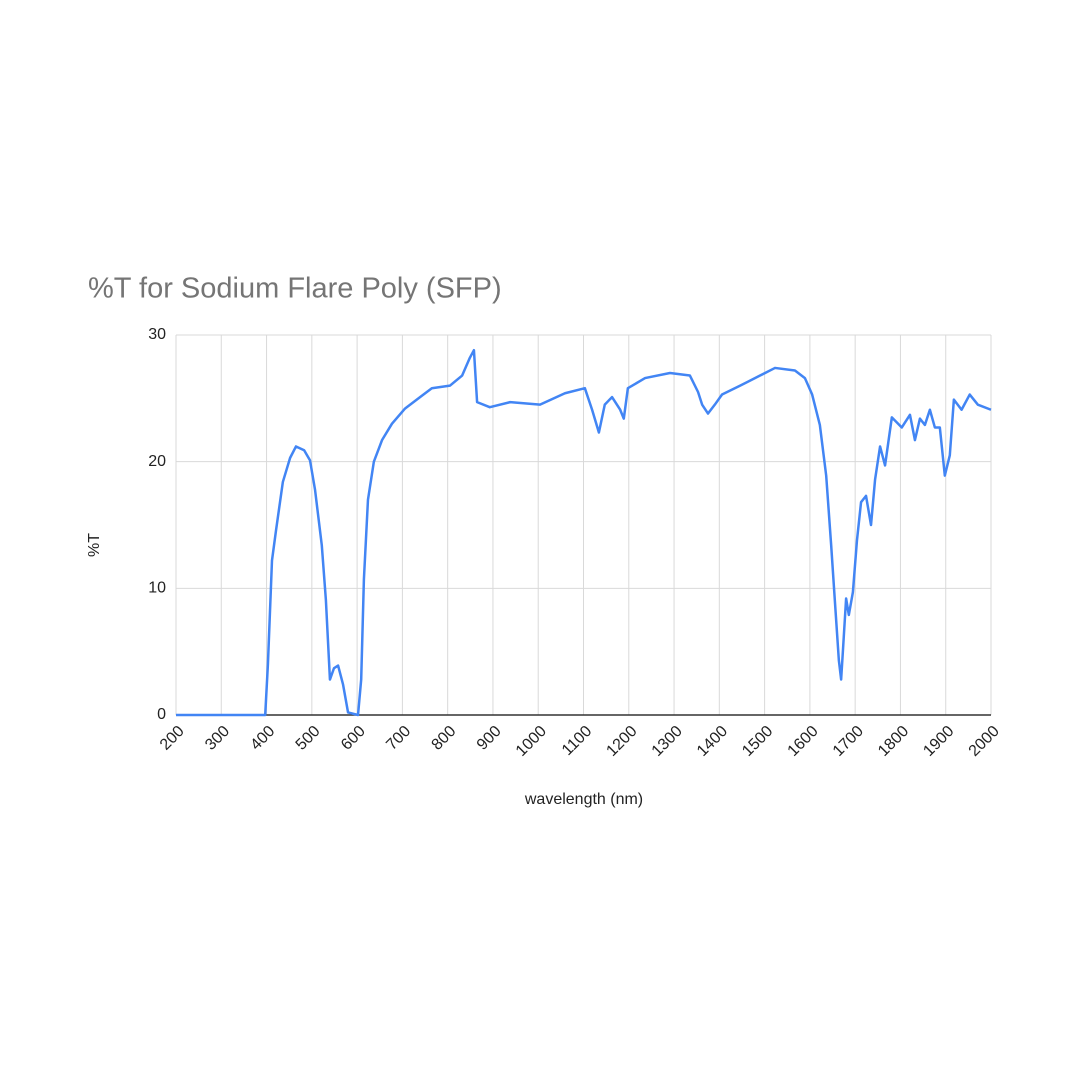 This screenshot has height=1080, width=1080. Describe the element at coordinates (295, 289) in the screenshot. I see `chart-title: %T for Sodium Flare Poly (SFP)` at that location.